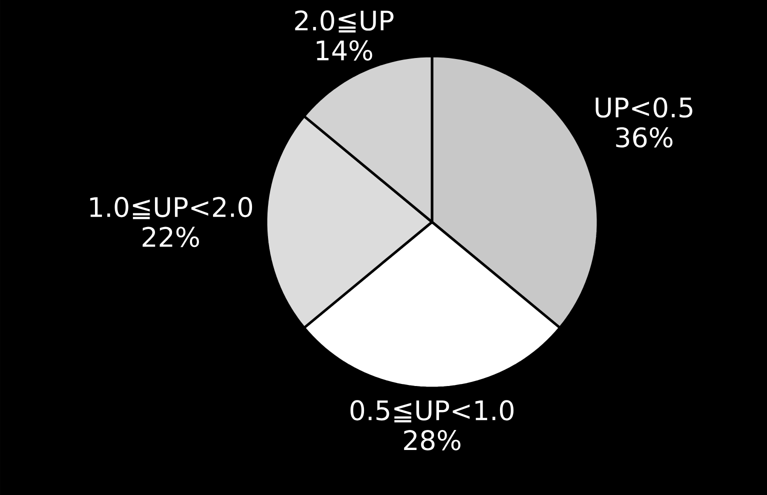 This screenshot has width=767, height=495. I want to click on slice-label: 0.5≦UP<1.0, so click(432, 411).